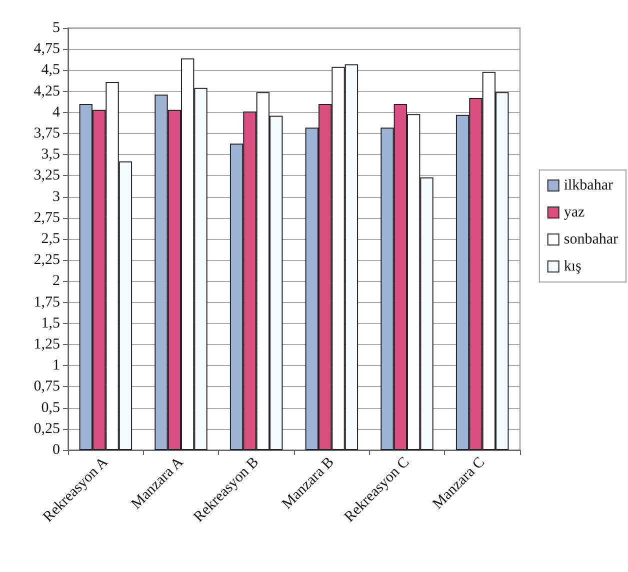 Image resolution: width=628 pixels, height=572 pixels. What do you see at coordinates (47, 176) in the screenshot?
I see `y-tick-label: 3,25` at bounding box center [47, 176].